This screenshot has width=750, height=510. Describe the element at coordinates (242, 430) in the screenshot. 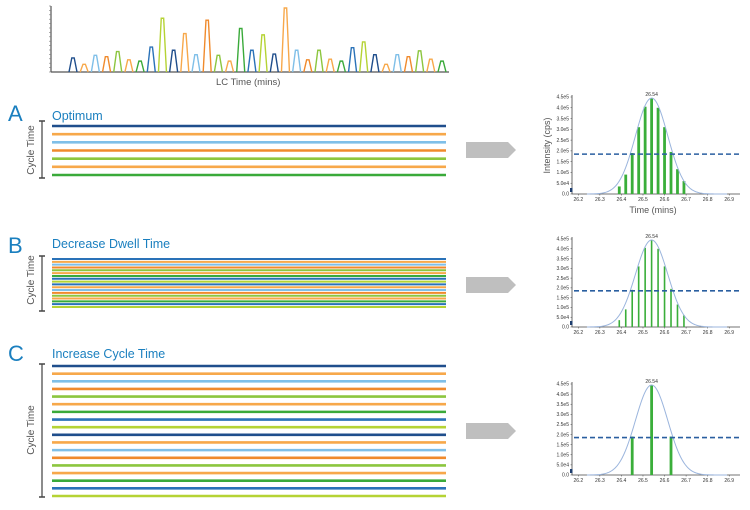

I see `panel-c-dwell-lines` at that location.